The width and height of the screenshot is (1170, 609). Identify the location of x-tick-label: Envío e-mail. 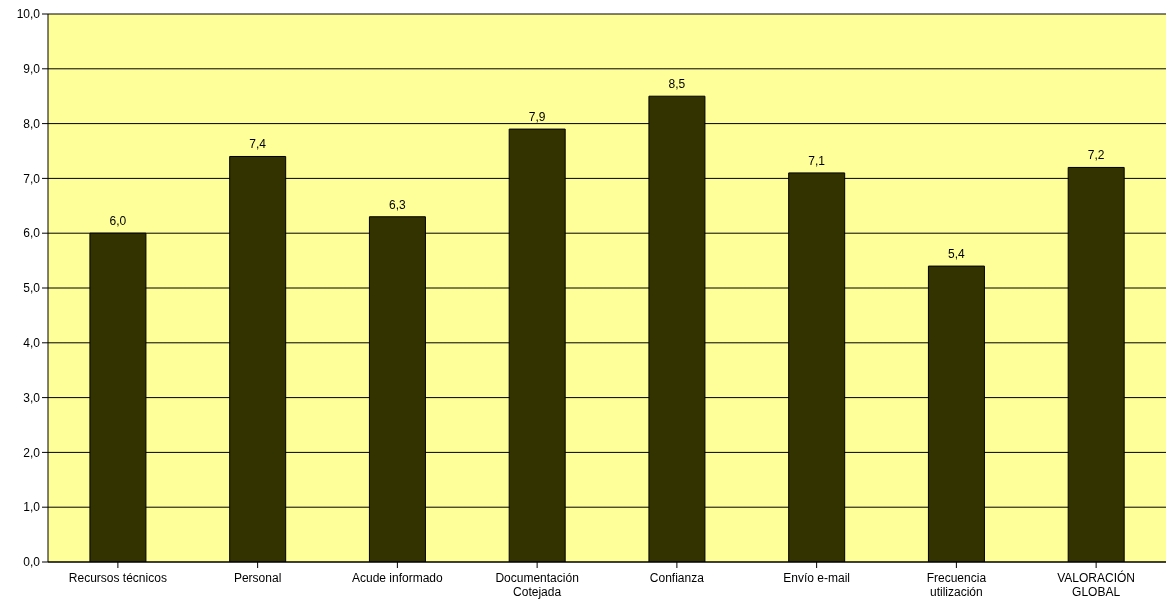
(816, 578).